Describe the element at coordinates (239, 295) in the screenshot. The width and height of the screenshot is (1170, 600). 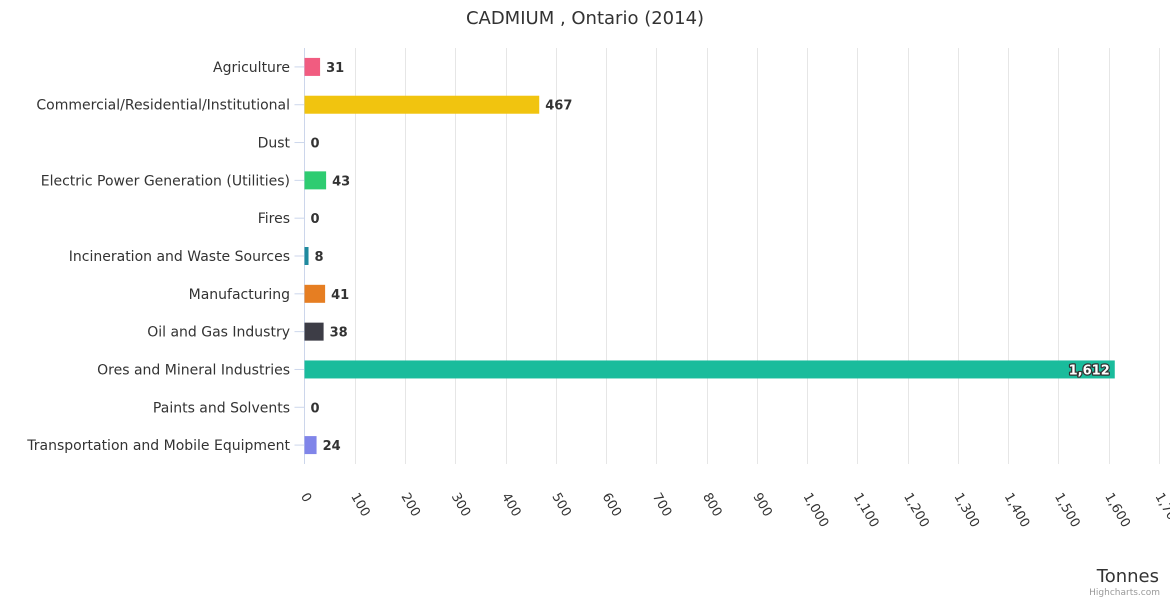
I see `category-label: Manufacturing` at that location.